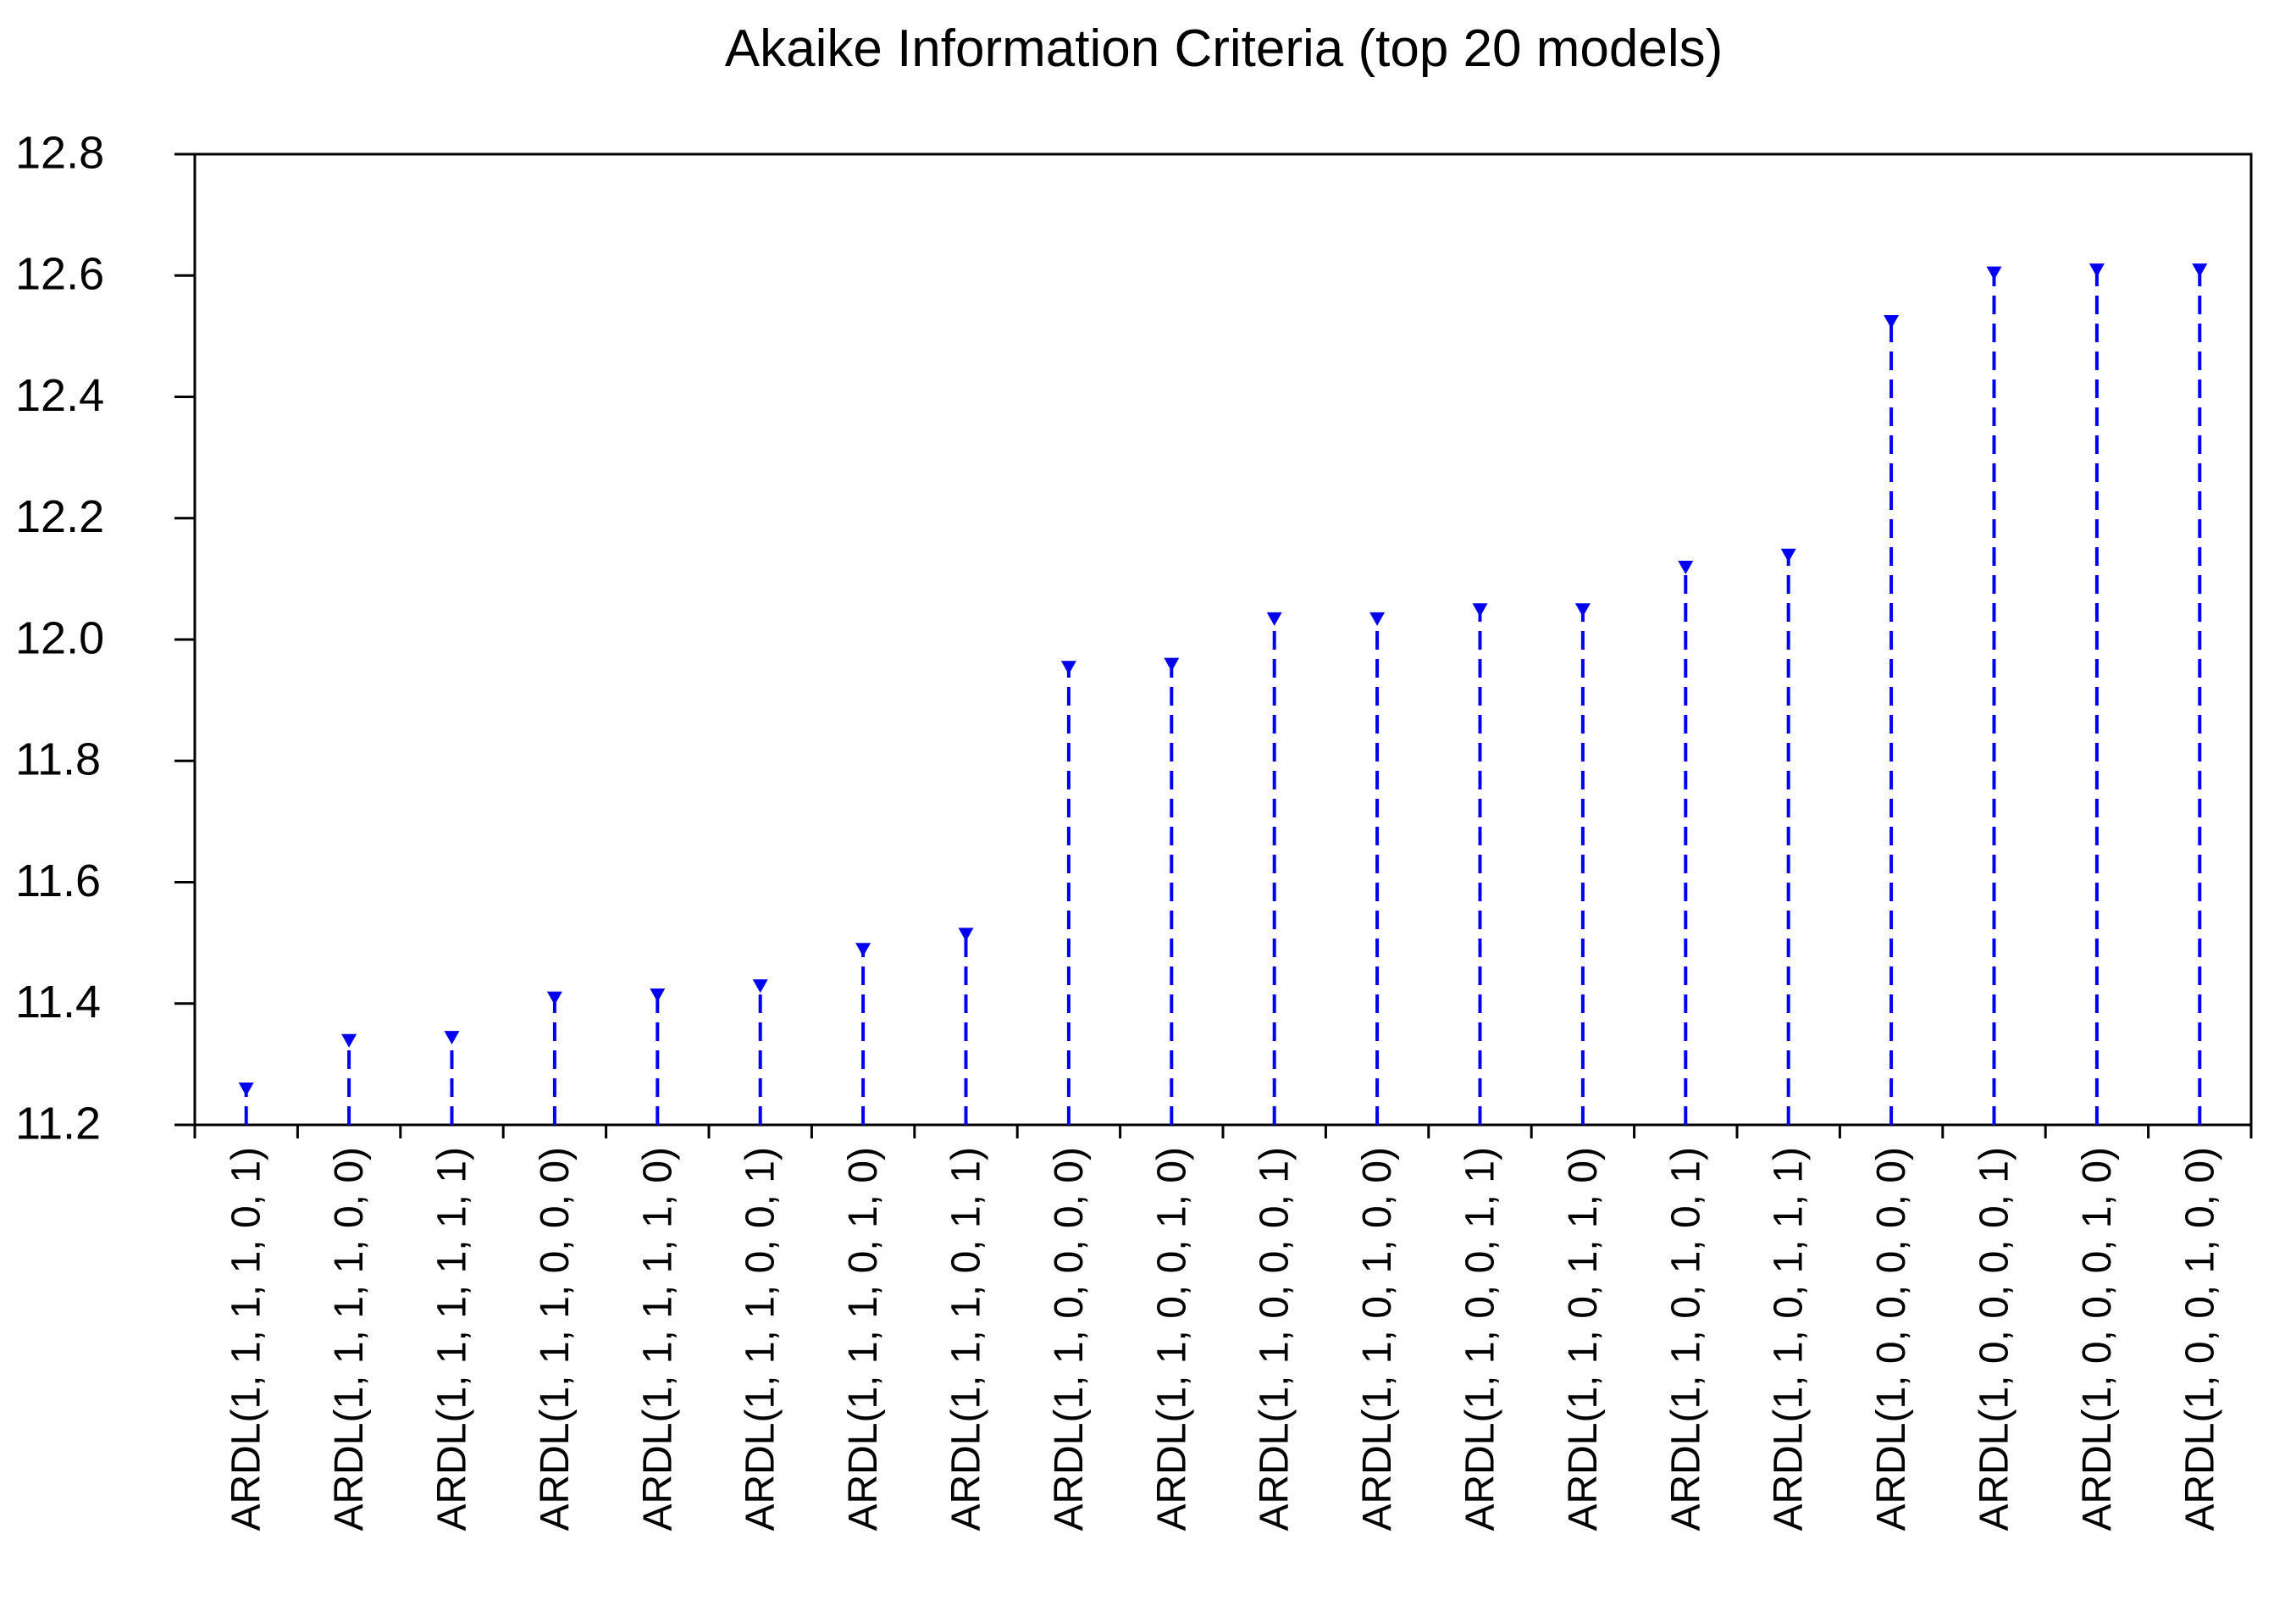 The width and height of the screenshot is (2296, 1606). What do you see at coordinates (59, 274) in the screenshot?
I see `y-tick-label: 12.6` at bounding box center [59, 274].